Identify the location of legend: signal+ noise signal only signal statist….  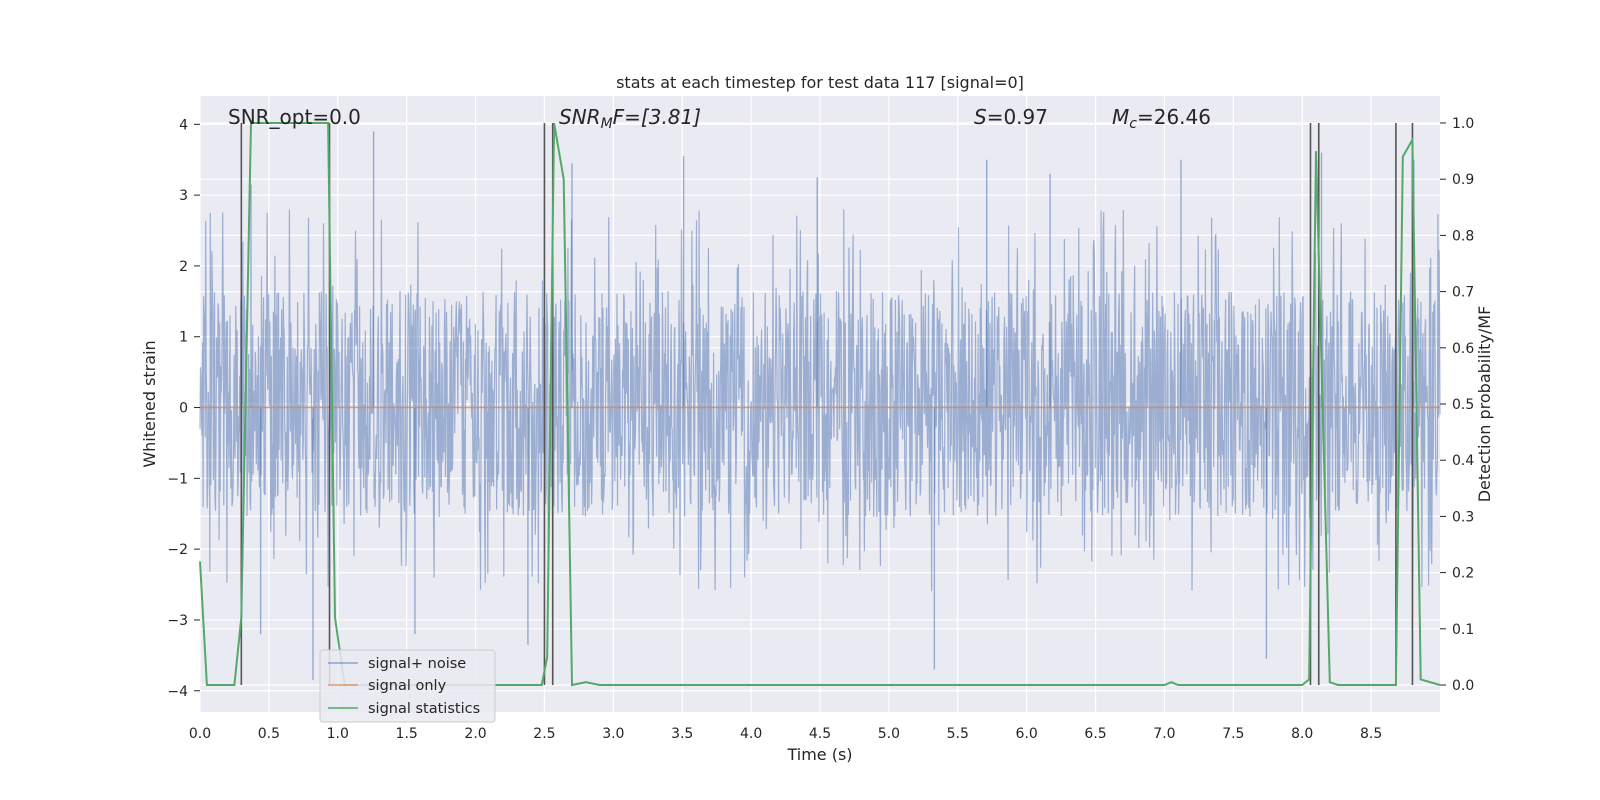
(407, 686).